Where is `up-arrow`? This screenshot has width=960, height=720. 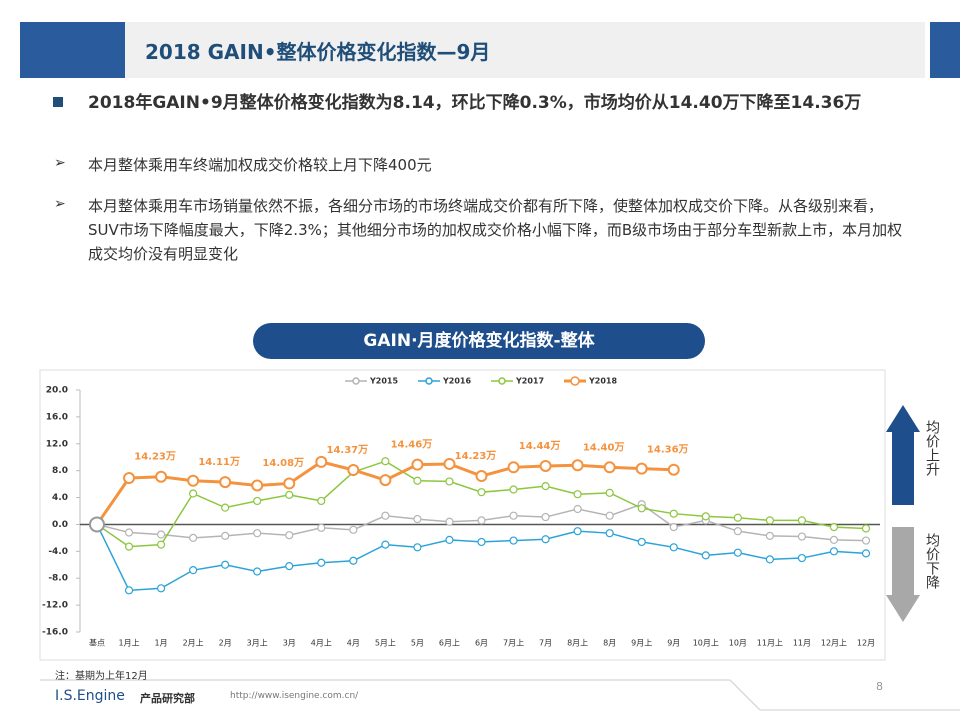
up-arrow is located at coordinates (903, 455).